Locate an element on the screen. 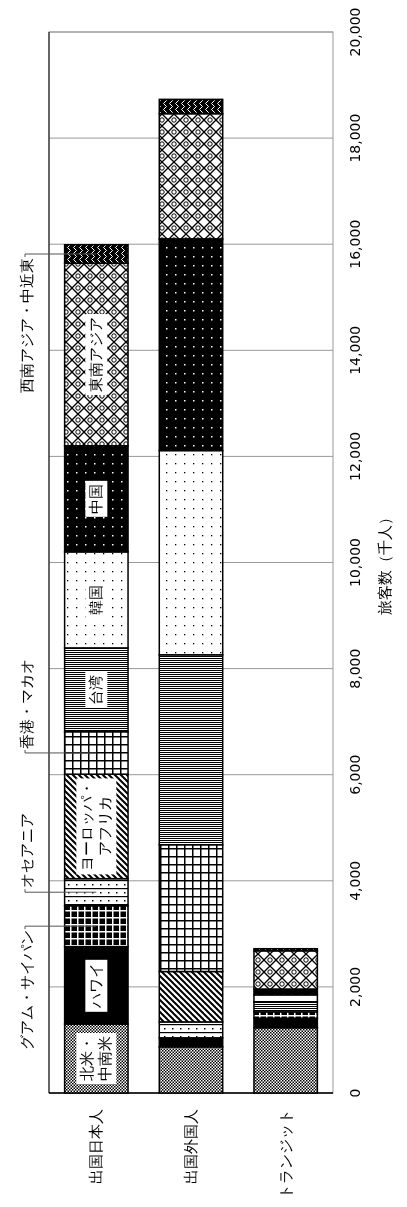 This screenshot has height=1207, width=407. x-tick-label: 出国日本人 is located at coordinates (96, 1146).